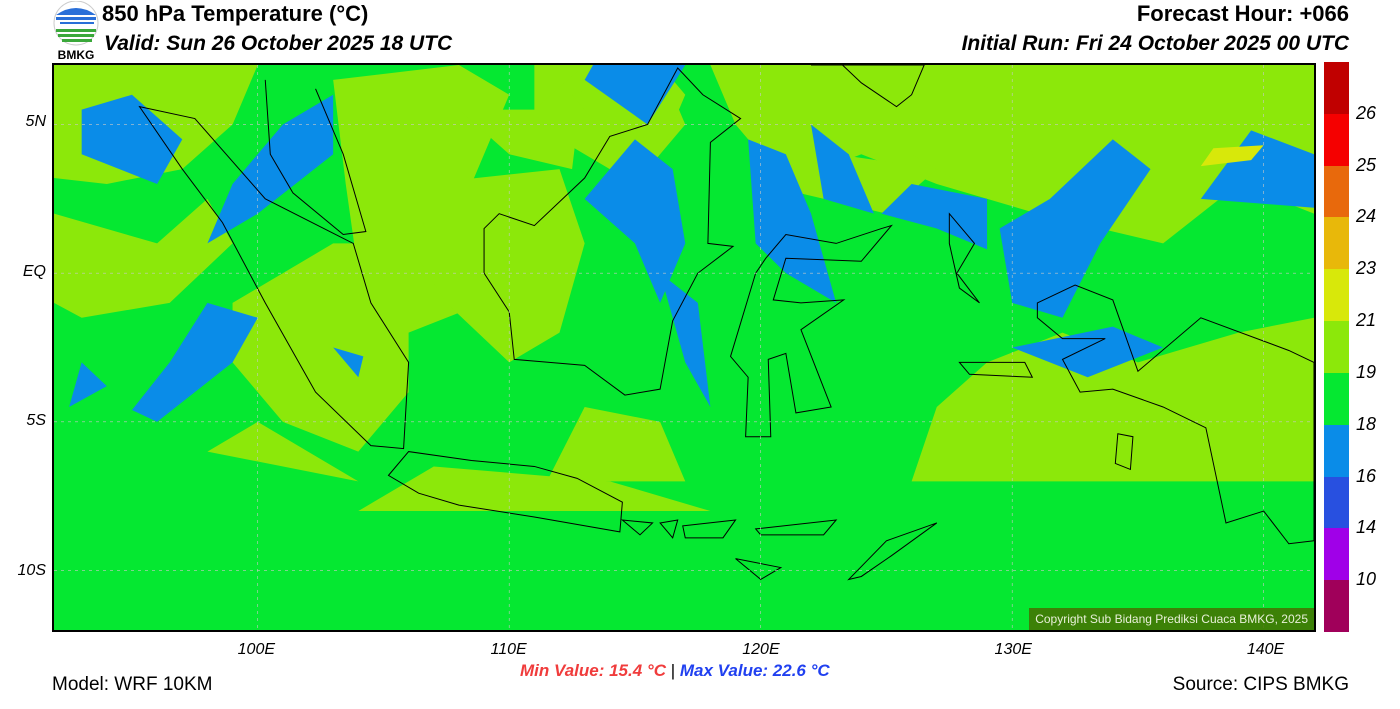 The height and width of the screenshot is (709, 1400). I want to click on coast-sumatra, so click(274, 278).